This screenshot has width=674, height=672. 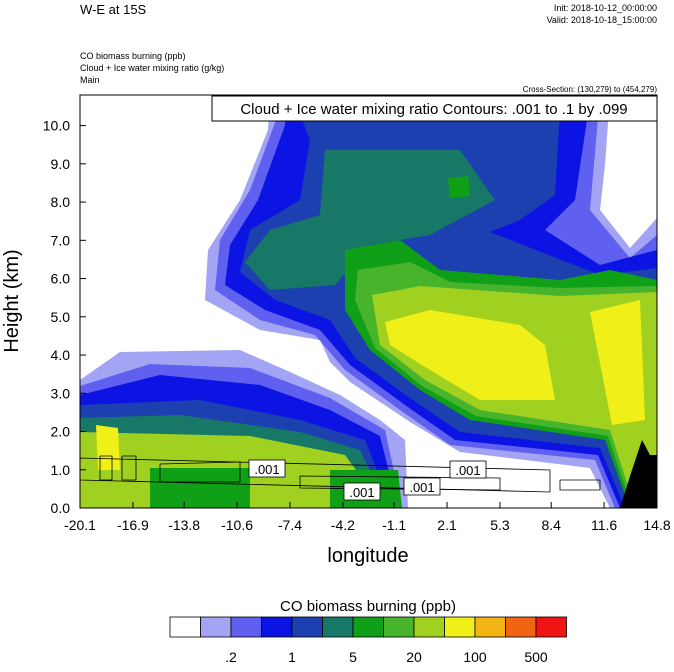 What do you see at coordinates (638, 474) in the screenshot?
I see `terrain` at bounding box center [638, 474].